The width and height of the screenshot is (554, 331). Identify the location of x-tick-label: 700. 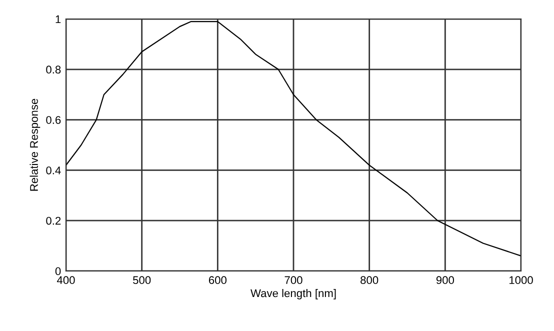
(293, 280).